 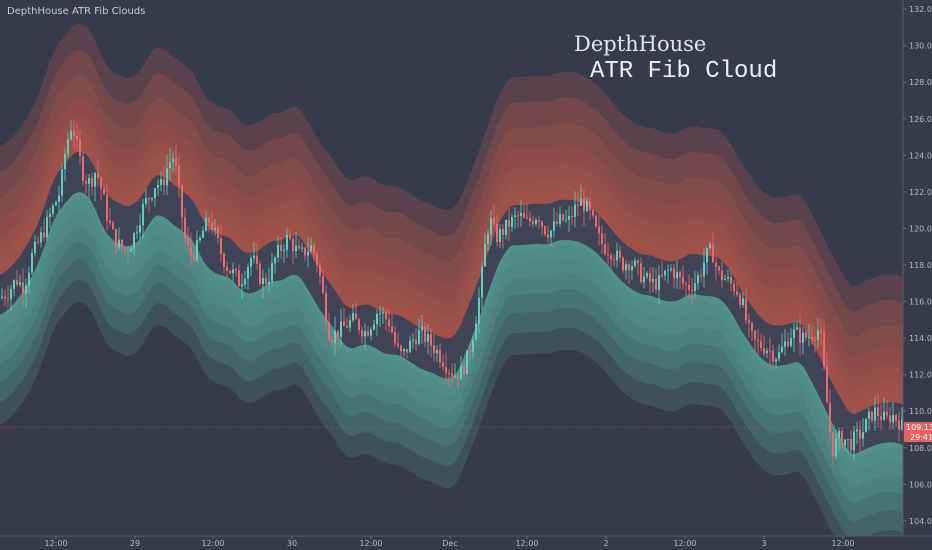 What do you see at coordinates (76, 11) in the screenshot?
I see `indicator-label: DepthHouse ATR Fib Clouds` at bounding box center [76, 11].